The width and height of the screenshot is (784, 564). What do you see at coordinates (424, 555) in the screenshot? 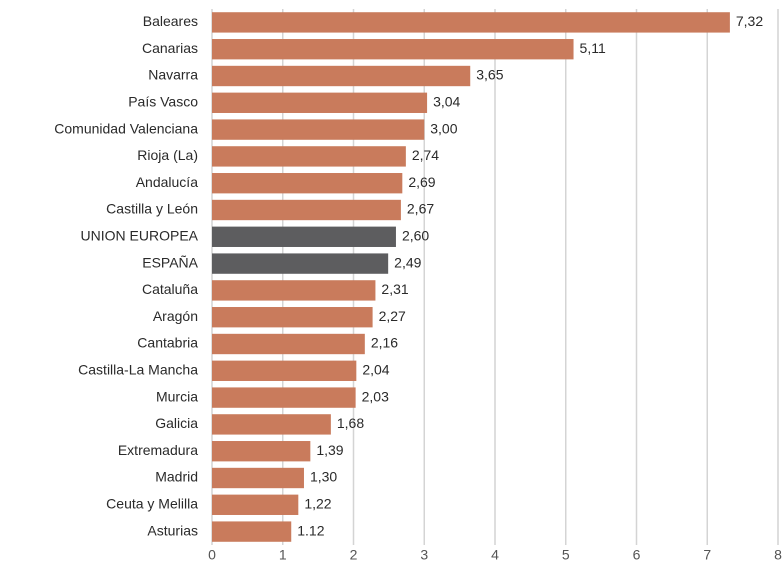
I see `x-tick-label: 3` at bounding box center [424, 555].